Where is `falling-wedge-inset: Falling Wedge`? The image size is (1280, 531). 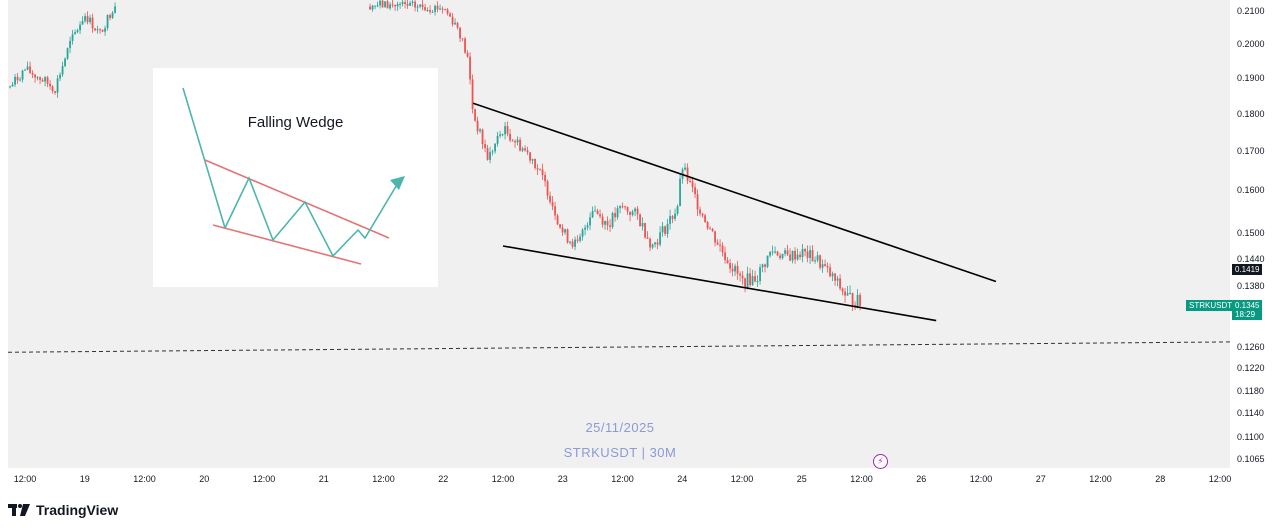 falling-wedge-inset: Falling Wedge is located at coordinates (295, 177).